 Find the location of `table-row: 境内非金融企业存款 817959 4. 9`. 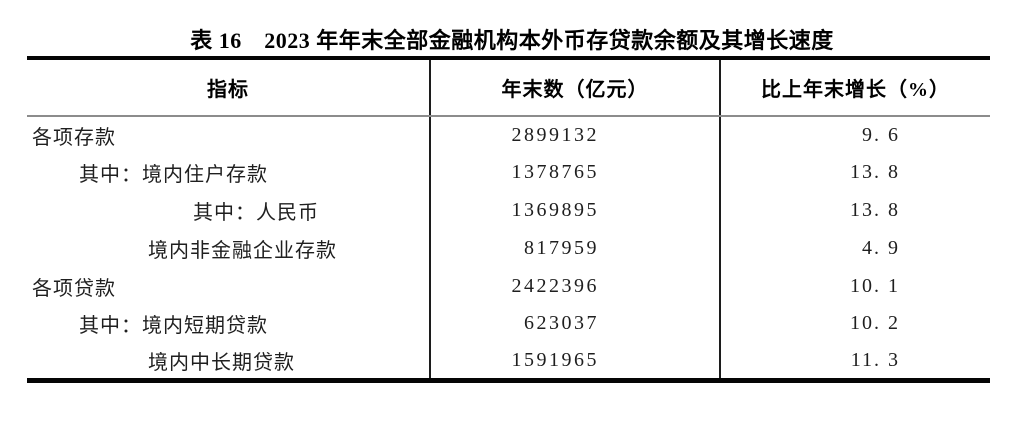

table-row: 境内非金融企业存款 817959 4. 9 is located at coordinates (508, 248).